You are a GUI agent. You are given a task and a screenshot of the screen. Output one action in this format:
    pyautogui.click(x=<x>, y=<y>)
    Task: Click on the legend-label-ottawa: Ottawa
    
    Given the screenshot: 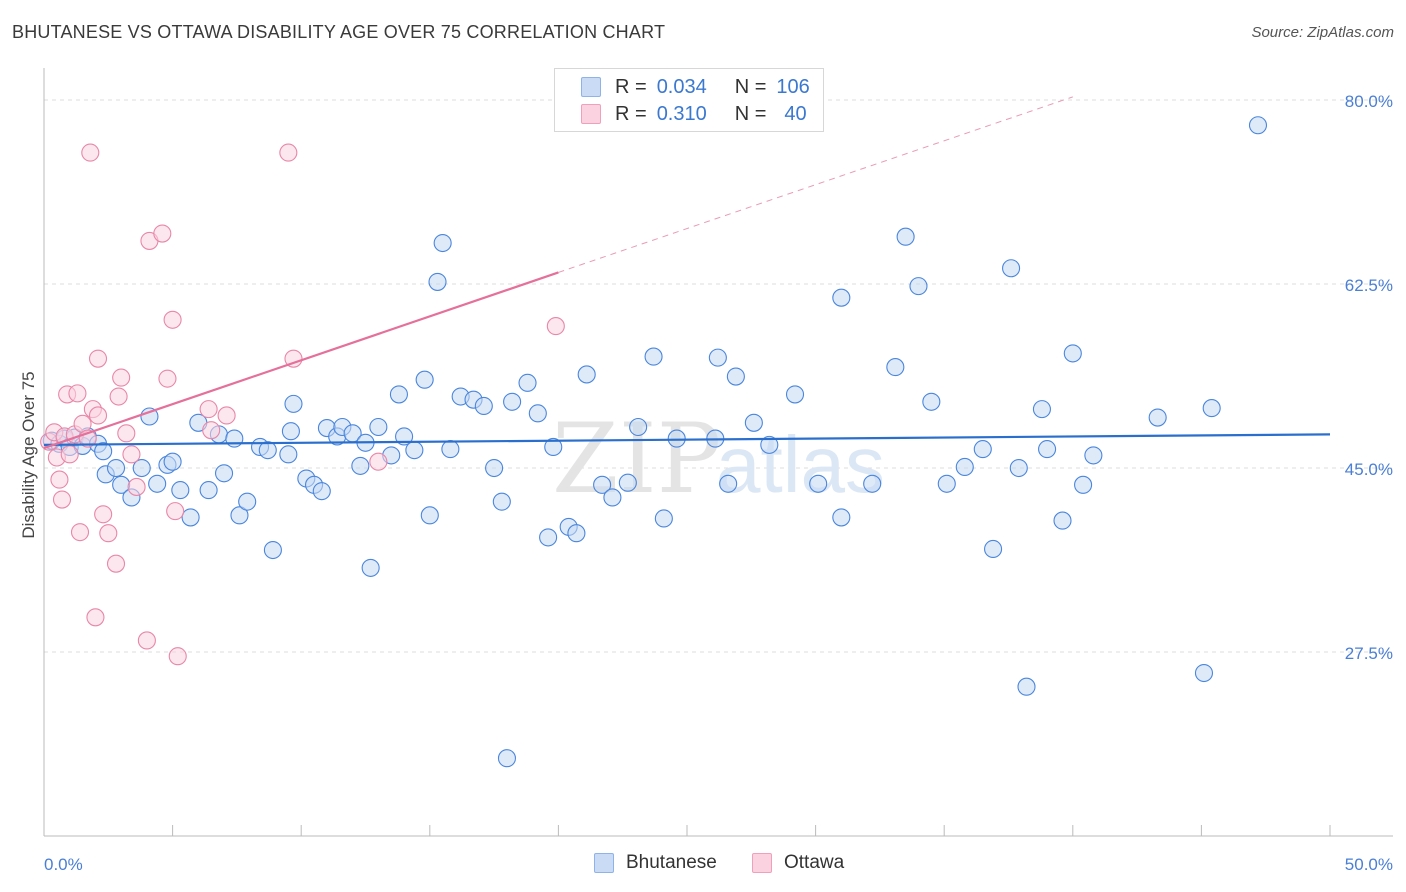 What is the action you would take?
    pyautogui.click(x=814, y=862)
    